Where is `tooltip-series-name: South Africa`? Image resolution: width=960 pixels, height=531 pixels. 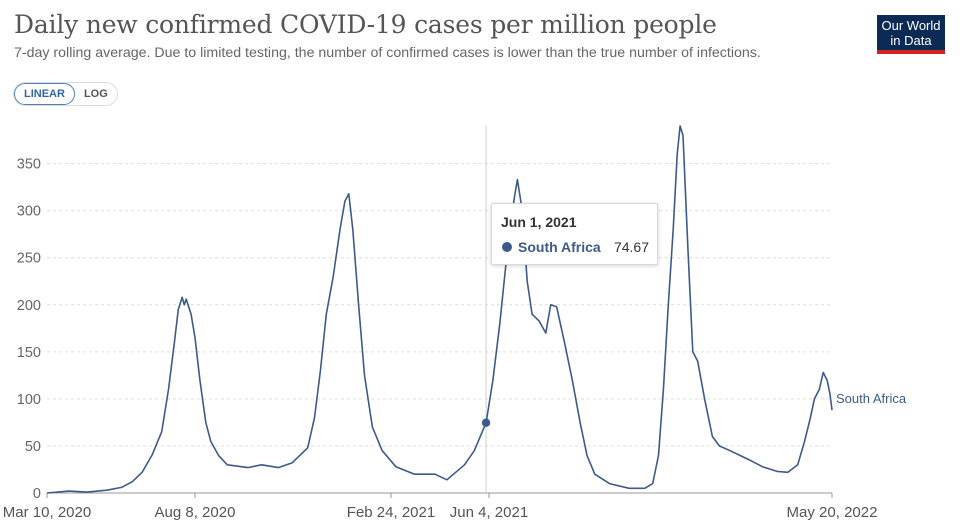
tooltip-series-name: South Africa is located at coordinates (559, 247).